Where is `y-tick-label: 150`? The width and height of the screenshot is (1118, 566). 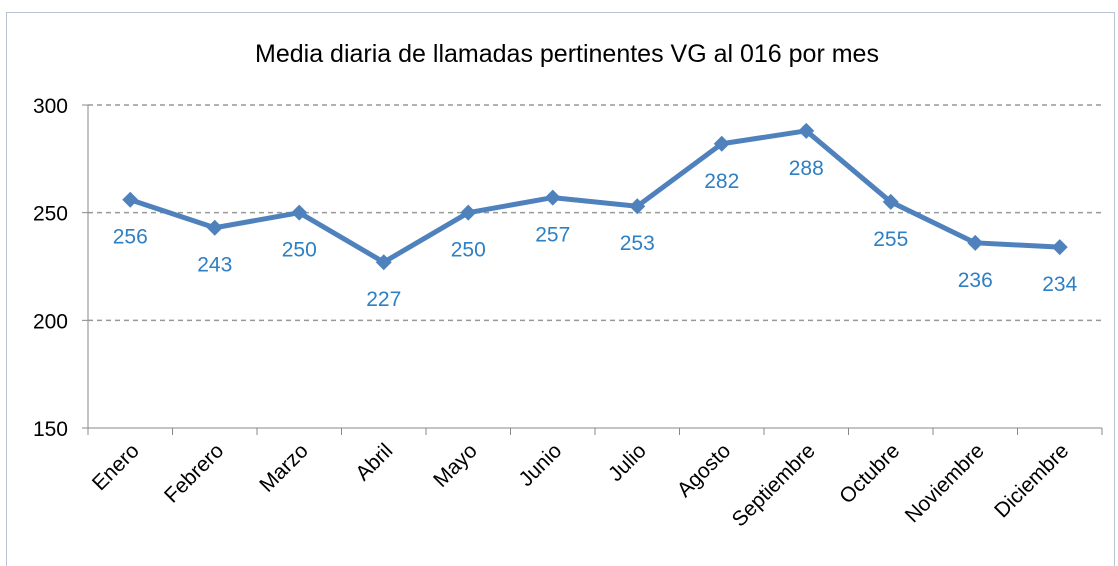 y-tick-label: 150 is located at coordinates (50, 429).